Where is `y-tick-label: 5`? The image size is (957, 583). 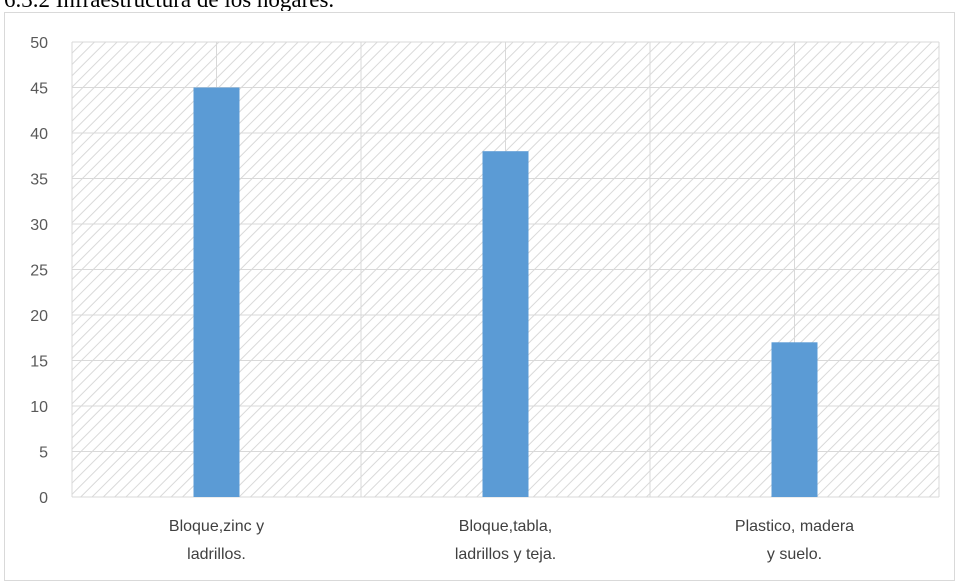
y-tick-label: 5 is located at coordinates (43, 453).